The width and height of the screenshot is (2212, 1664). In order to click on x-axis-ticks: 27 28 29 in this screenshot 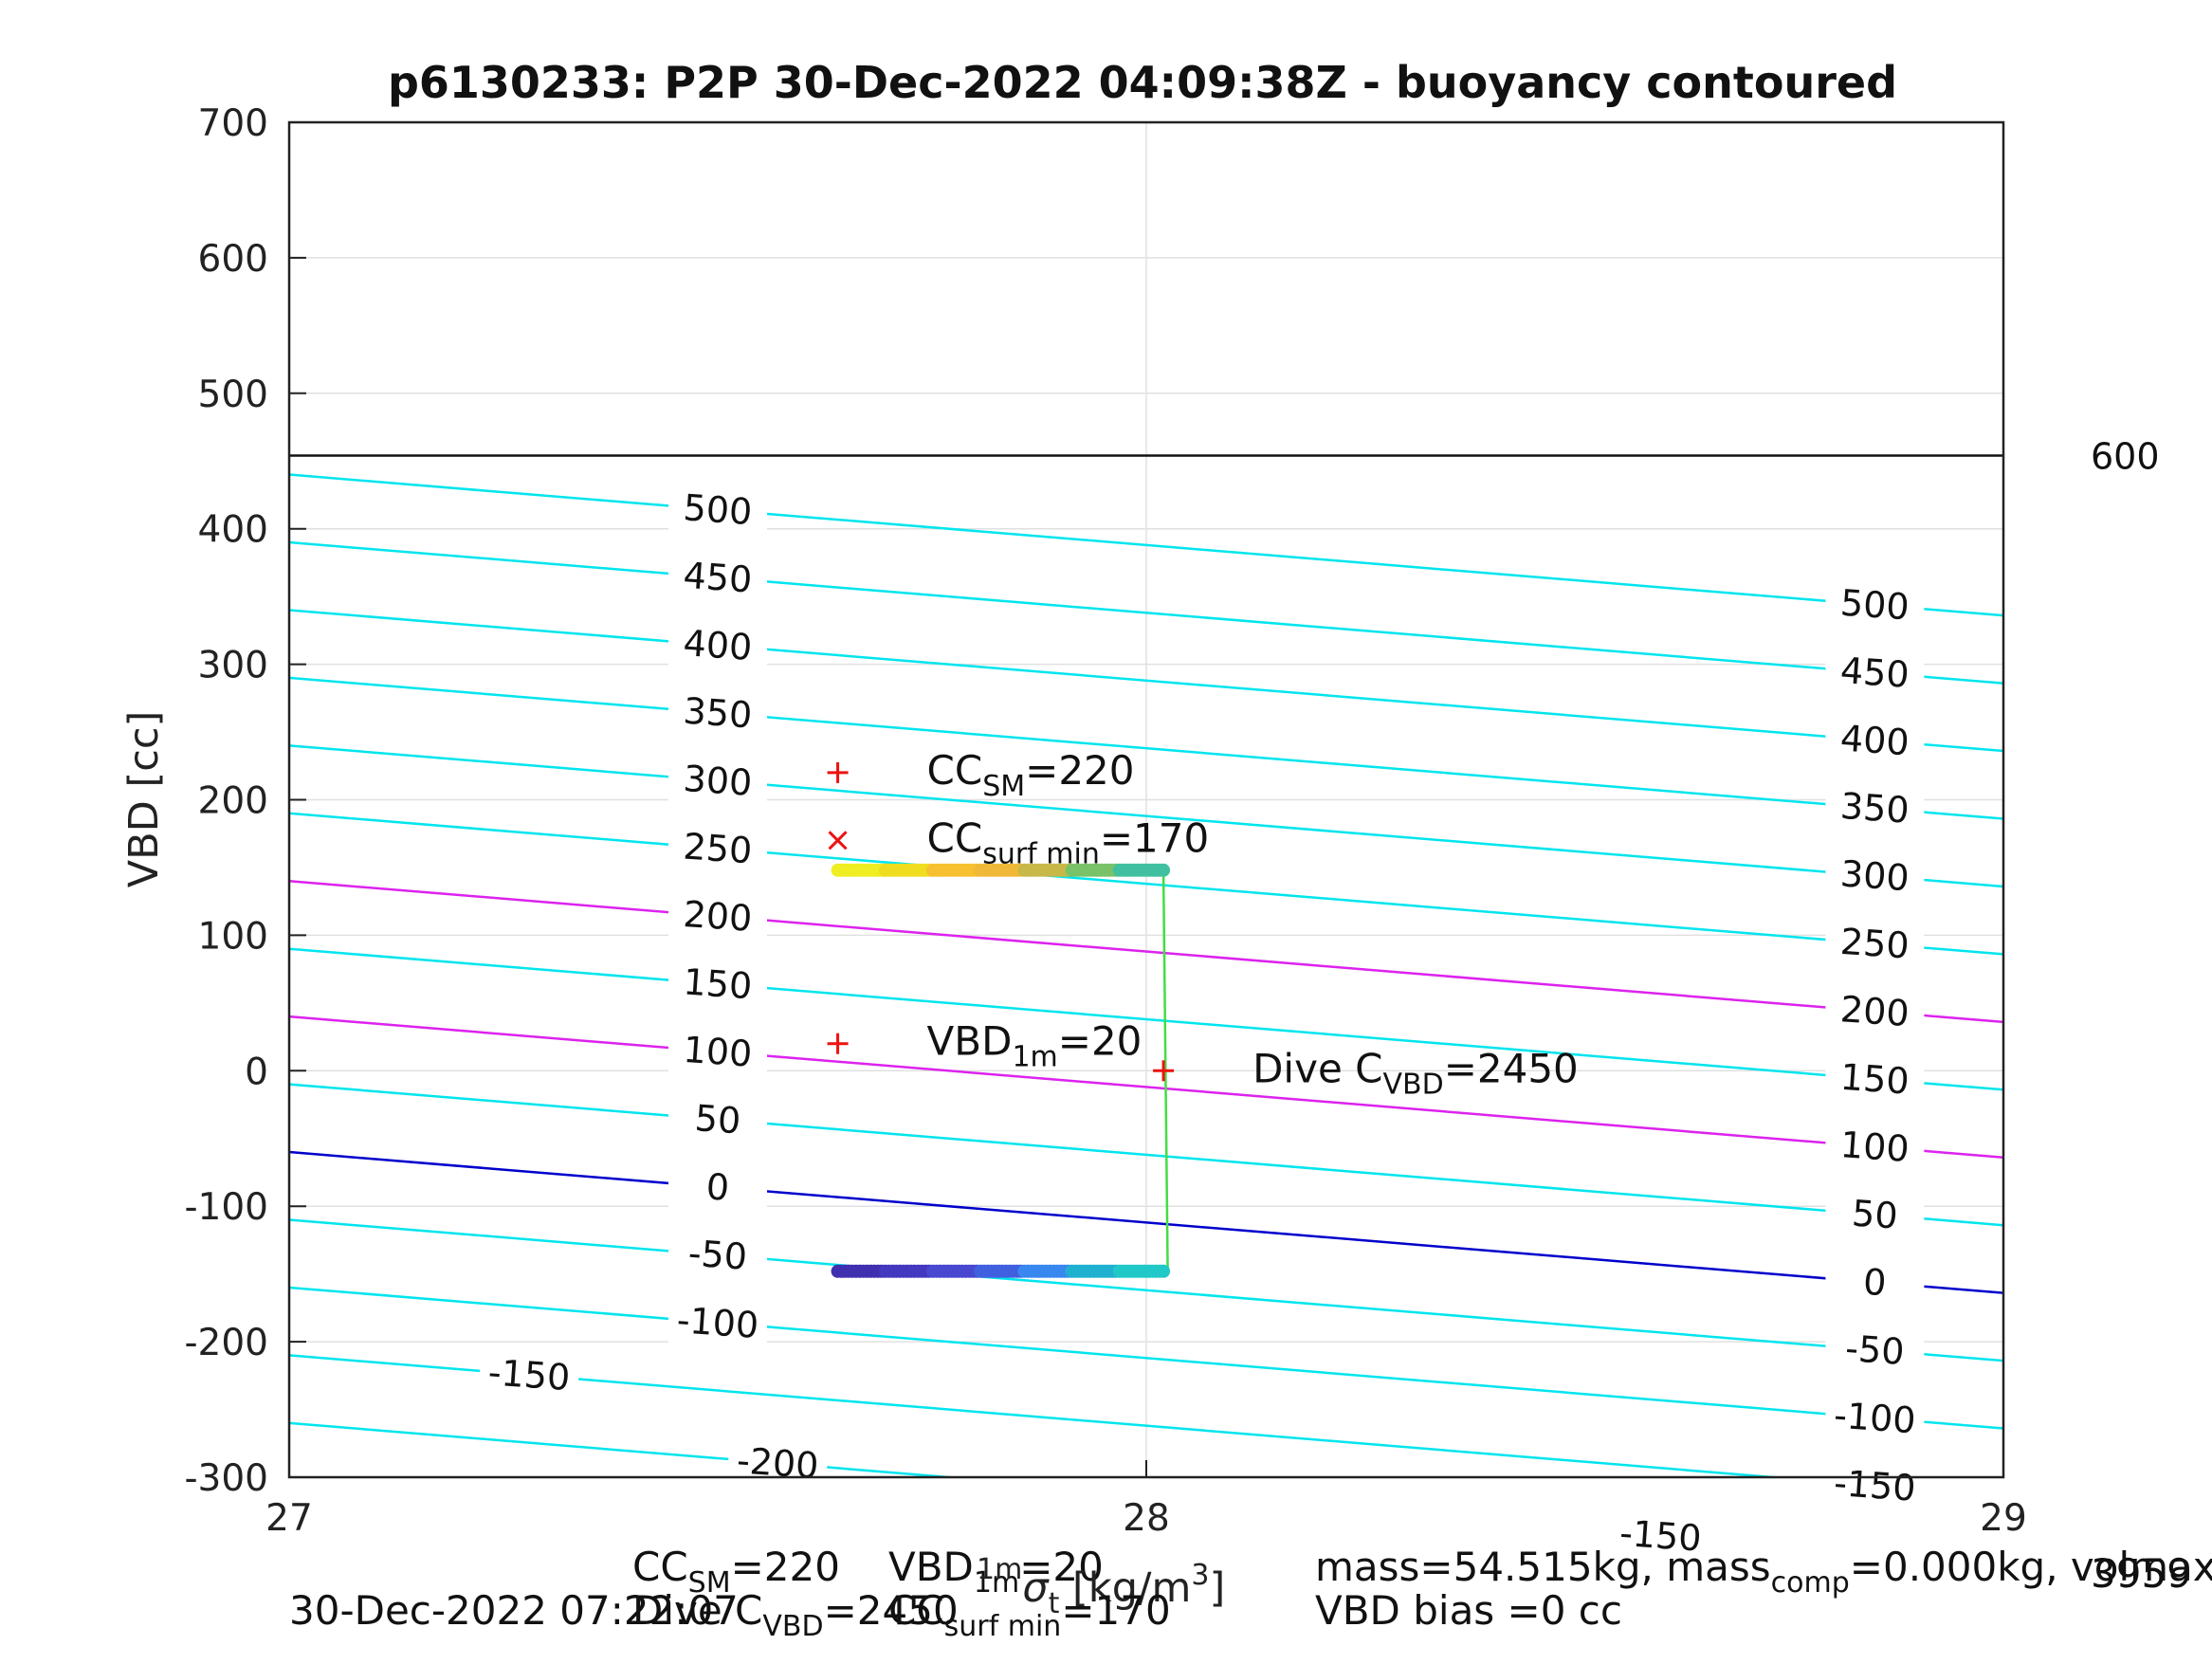, I will do `click(1146, 1500)`.